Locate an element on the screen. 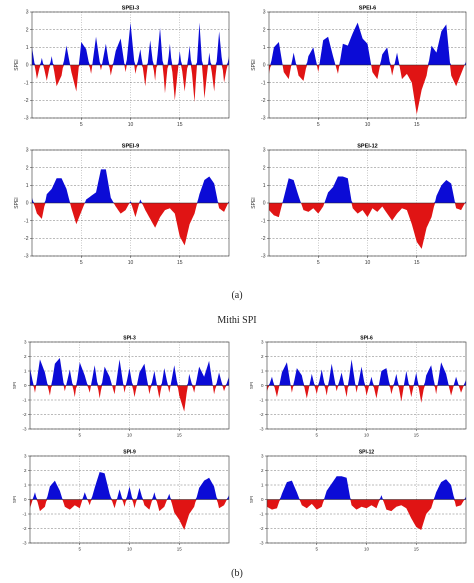 The height and width of the screenshot is (583, 474). chart-spi3: SPI-3 -3 -2 -1 0 1 2 3 5 10 15 SPI is located at coordinates (118, 387).